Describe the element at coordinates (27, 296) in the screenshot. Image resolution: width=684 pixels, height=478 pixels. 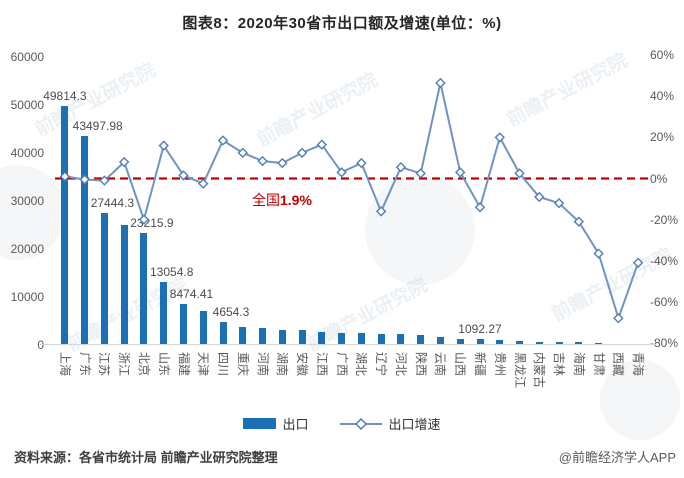
I see `y-axis-left-tick: 10000` at that location.